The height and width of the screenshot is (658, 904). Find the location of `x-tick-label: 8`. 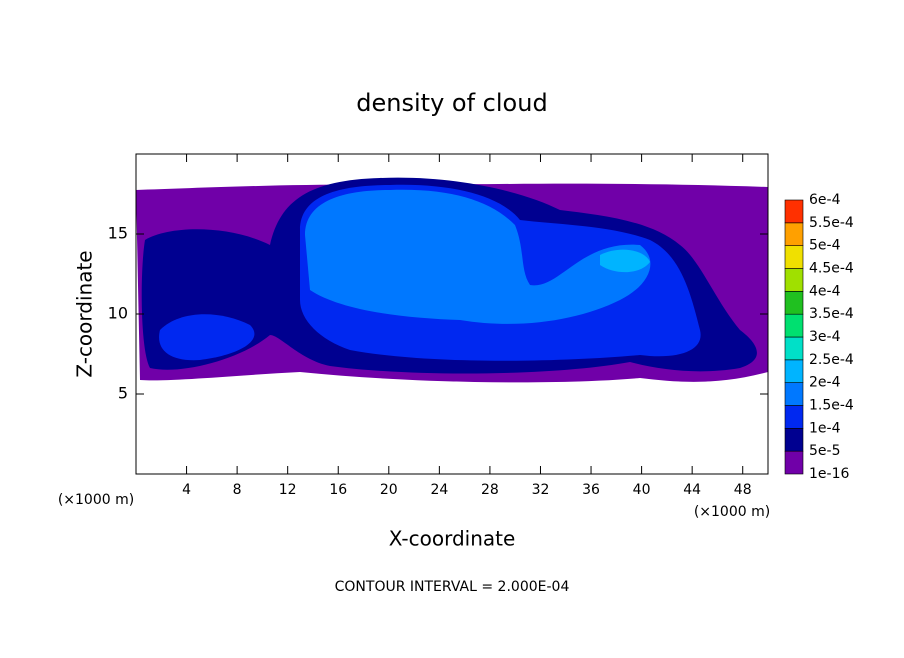

x-tick-label: 8 is located at coordinates (237, 490).